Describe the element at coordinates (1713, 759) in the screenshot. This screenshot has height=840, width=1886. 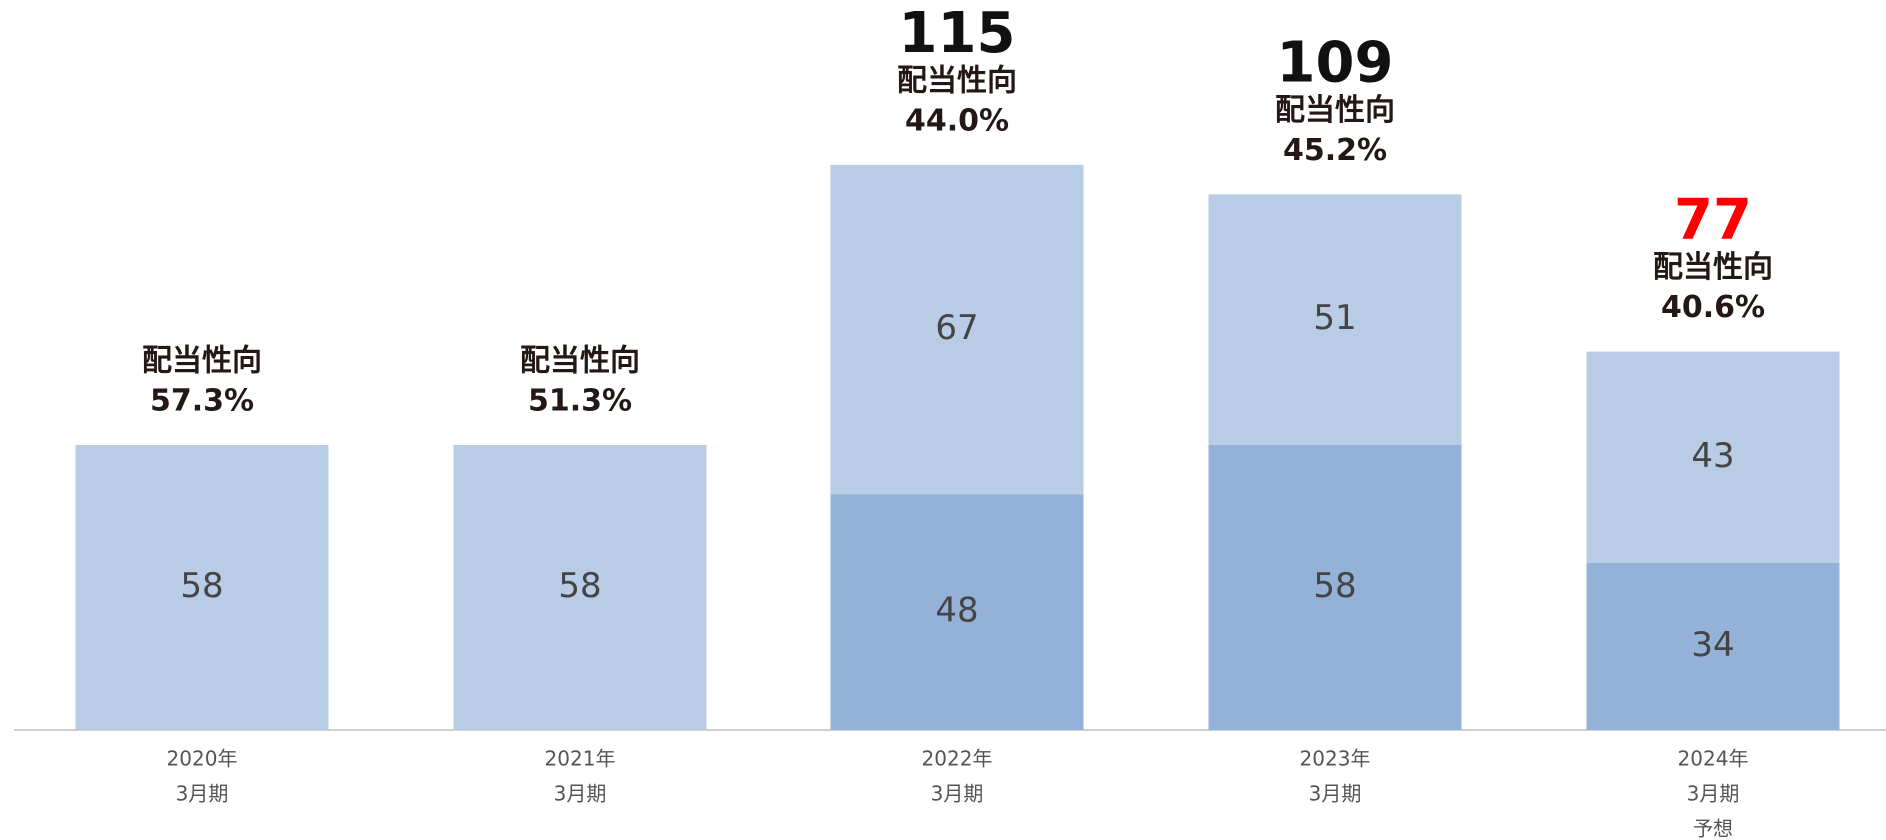
I see `x-tick-label: 2024年` at that location.